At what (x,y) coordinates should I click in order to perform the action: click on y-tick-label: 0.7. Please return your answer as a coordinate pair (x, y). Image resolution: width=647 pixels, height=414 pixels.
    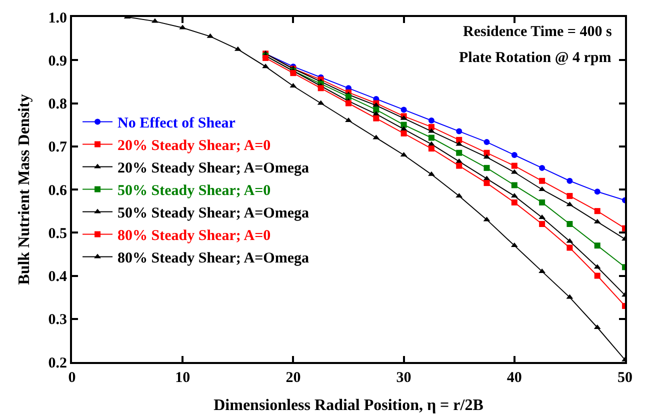
    Looking at the image, I should click on (58, 148).